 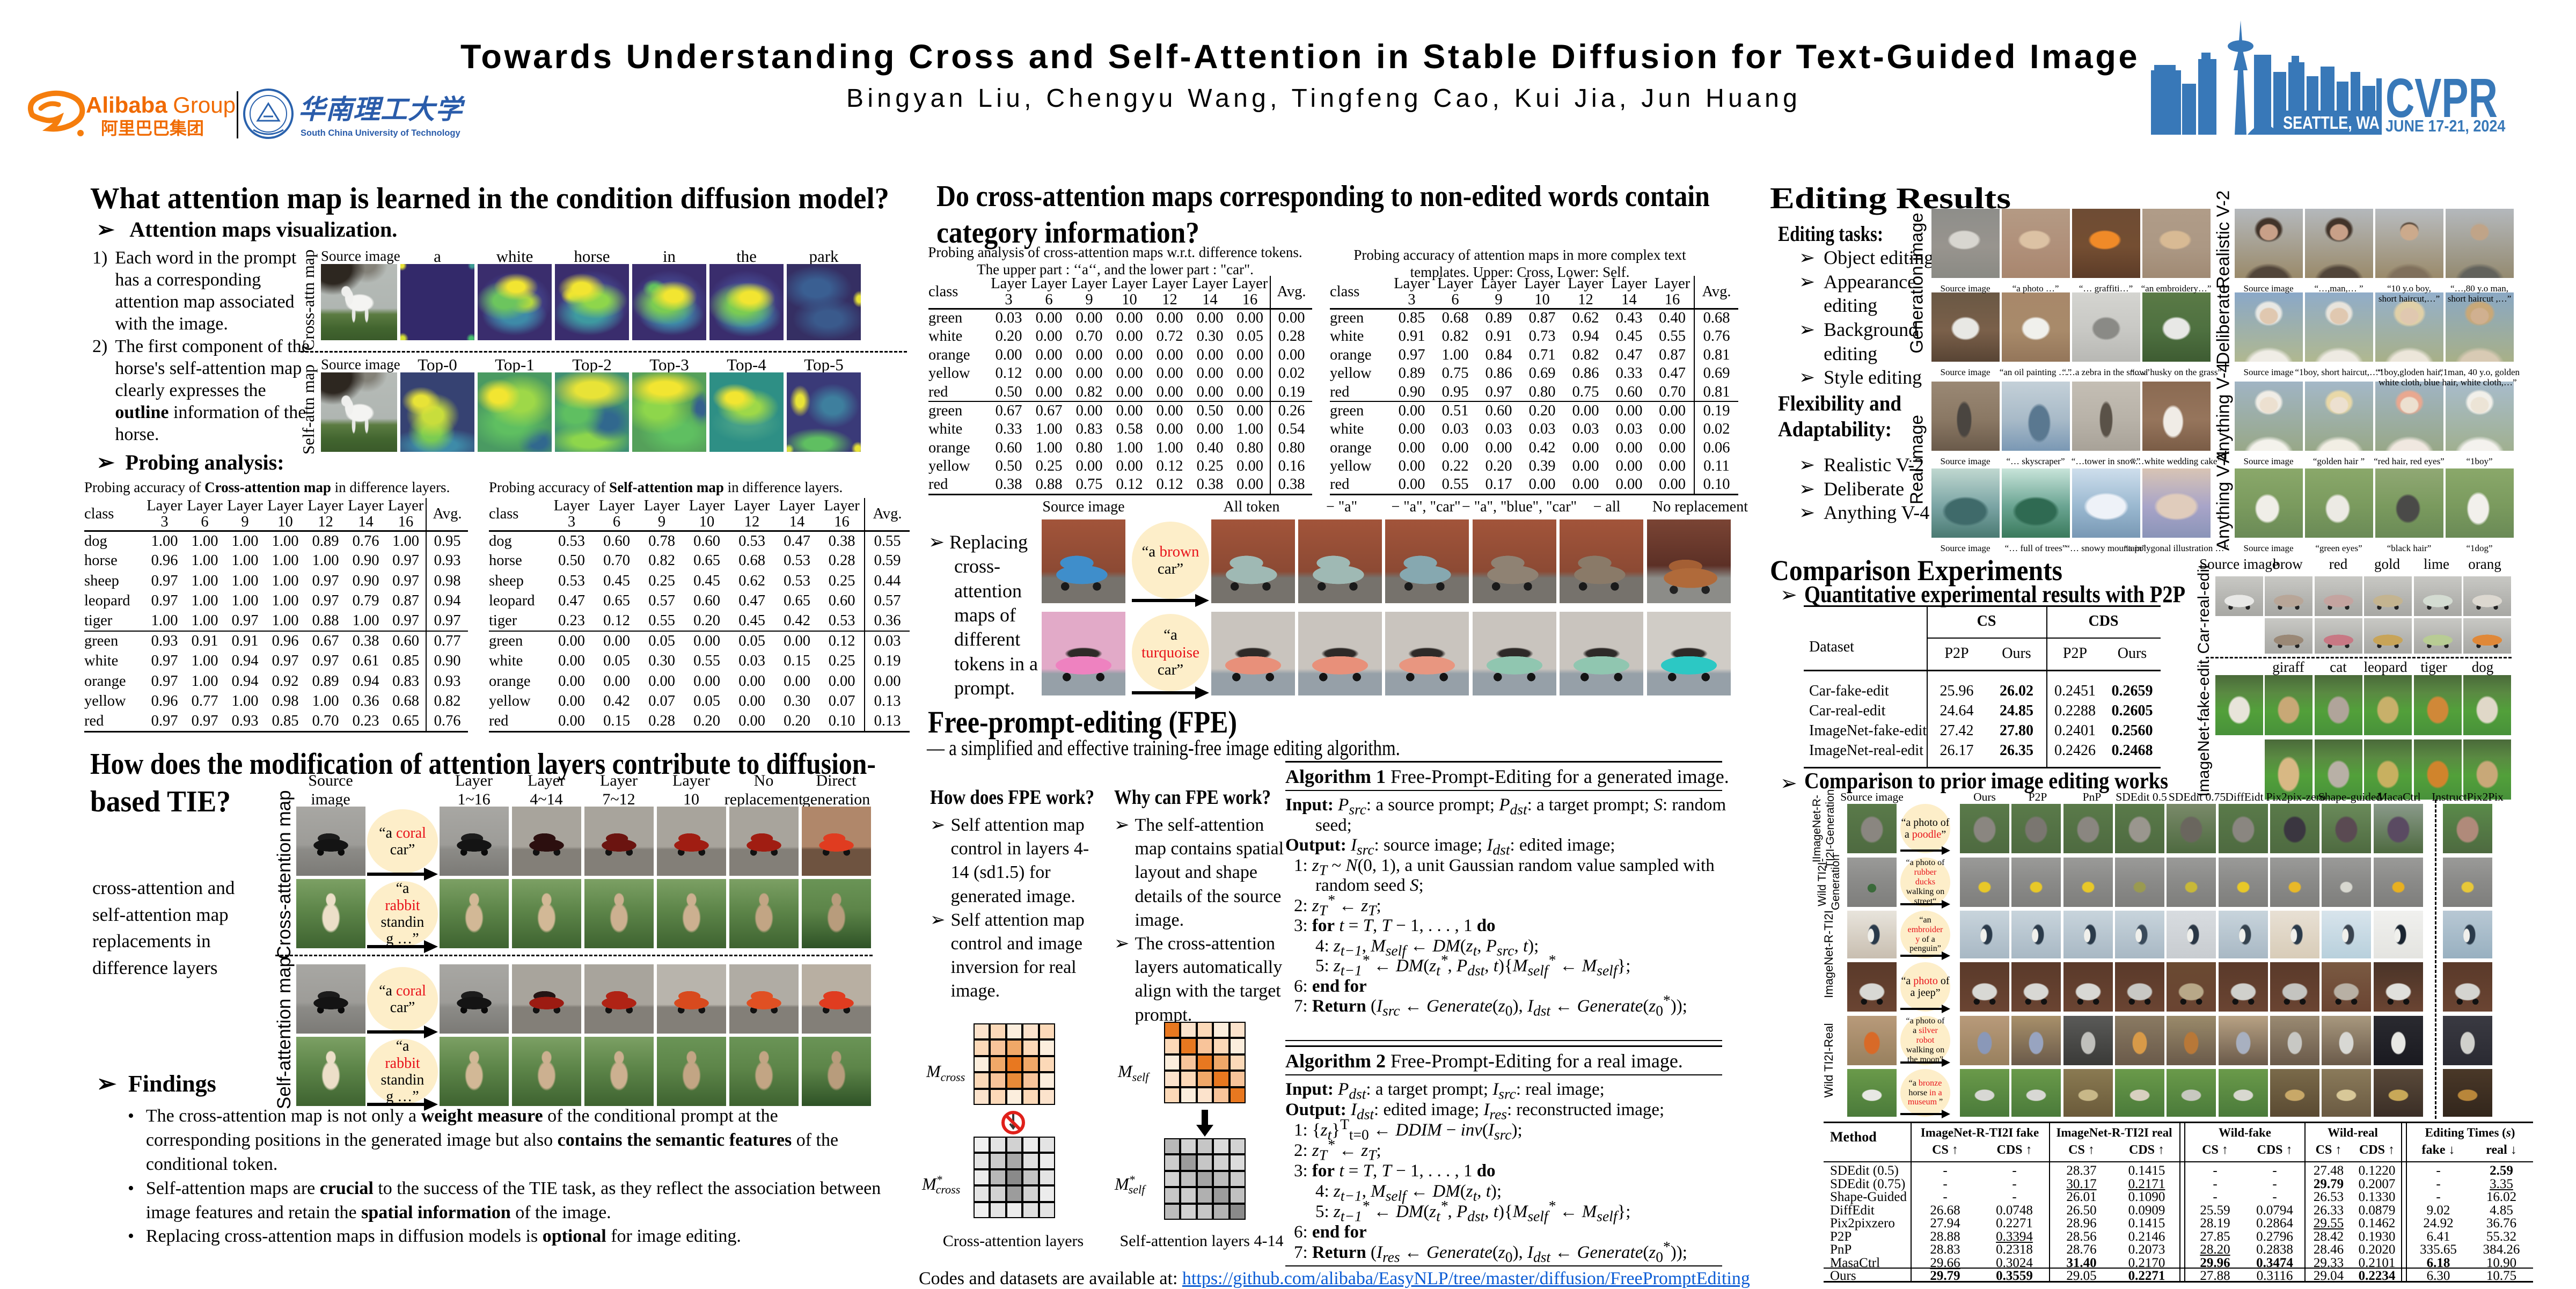 What do you see at coordinates (2331, 123) in the screenshot?
I see `svg-text: SEATTLE, WA` at bounding box center [2331, 123].